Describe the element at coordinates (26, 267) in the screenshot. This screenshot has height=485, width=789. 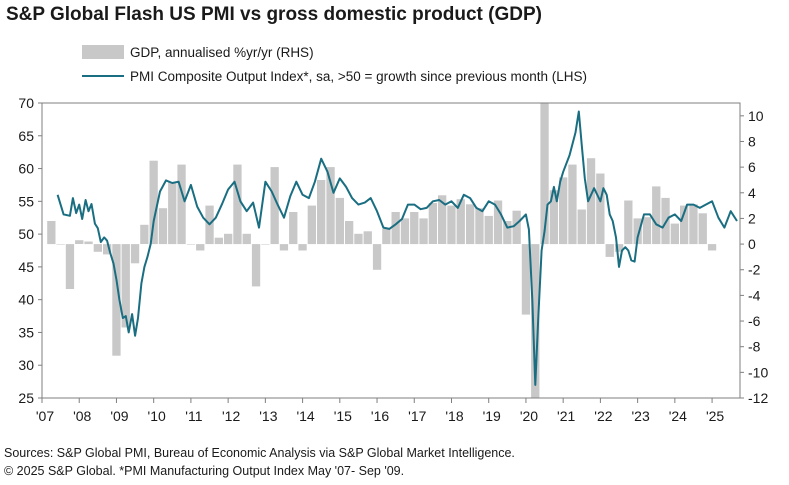
I see `left-axis-tick-label: 45` at that location.